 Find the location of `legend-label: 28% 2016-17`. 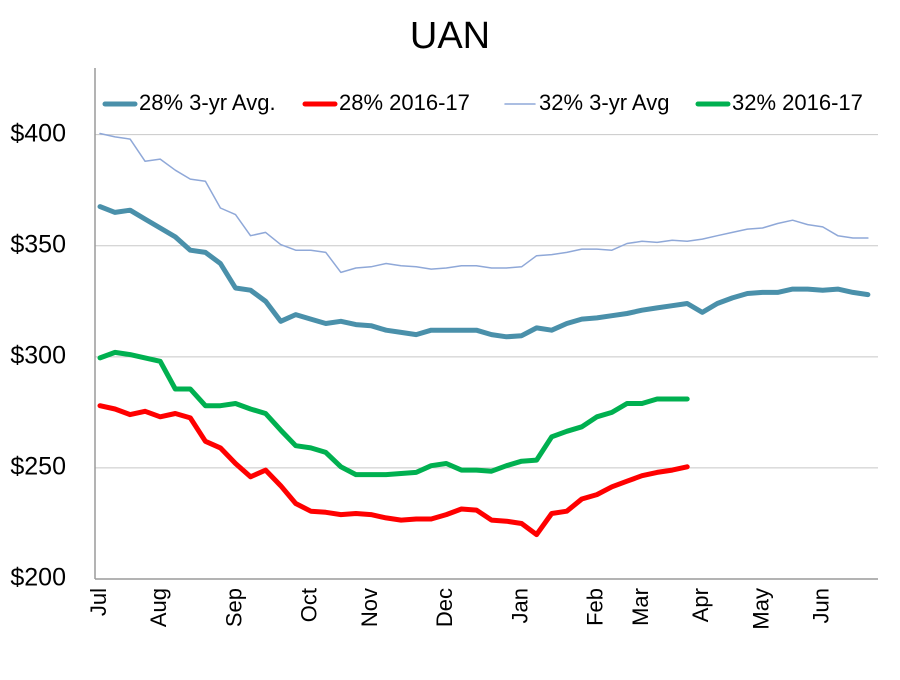

legend-label: 28% 2016-17 is located at coordinates (404, 102).